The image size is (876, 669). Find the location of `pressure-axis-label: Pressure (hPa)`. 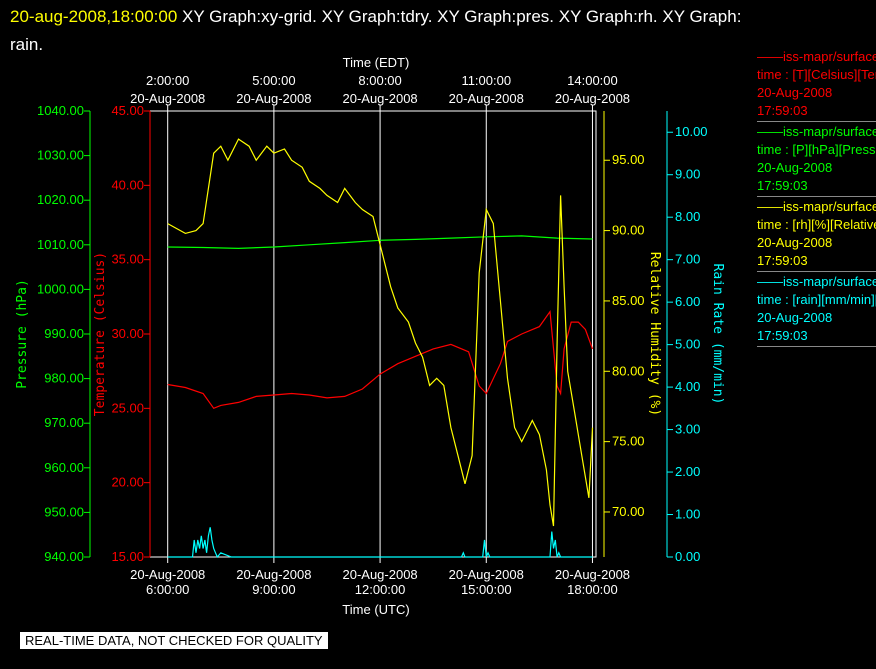

pressure-axis-label: Pressure (hPa) is located at coordinates (22, 334).